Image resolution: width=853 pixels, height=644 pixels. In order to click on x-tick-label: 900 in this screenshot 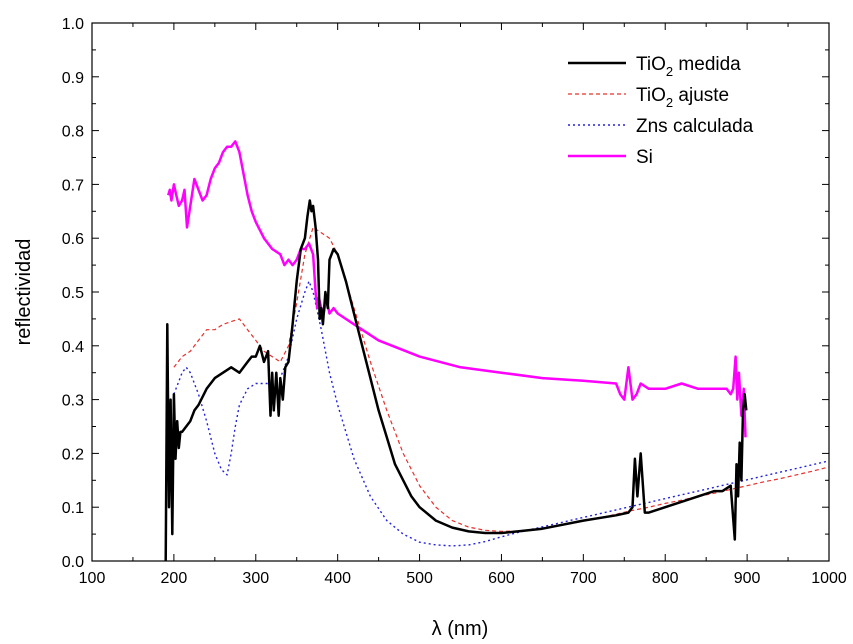, I will do `click(747, 578)`.